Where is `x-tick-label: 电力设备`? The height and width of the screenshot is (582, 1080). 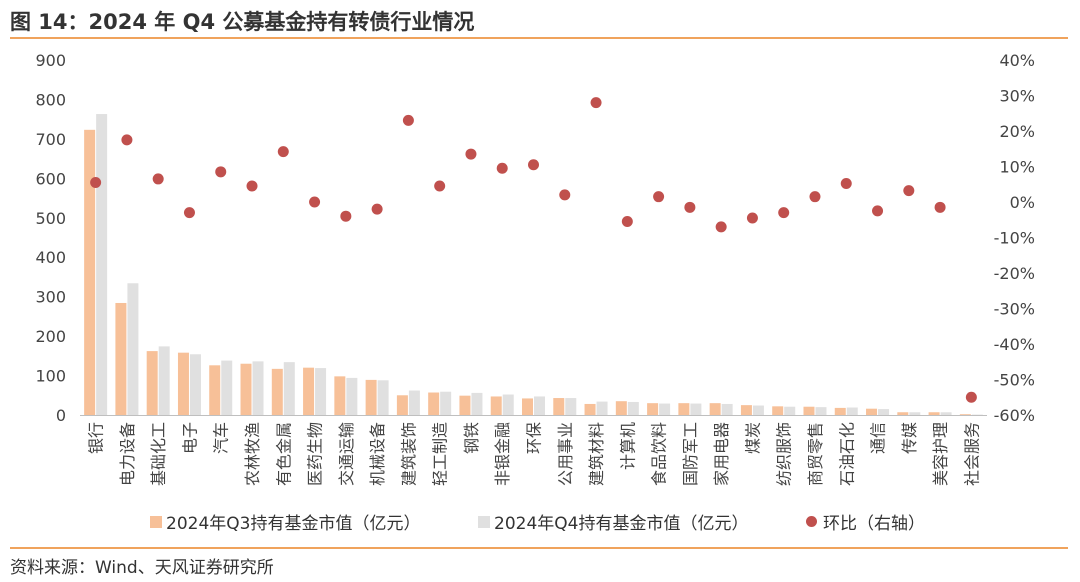
x-tick-label: 电力设备 is located at coordinates (127, 454).